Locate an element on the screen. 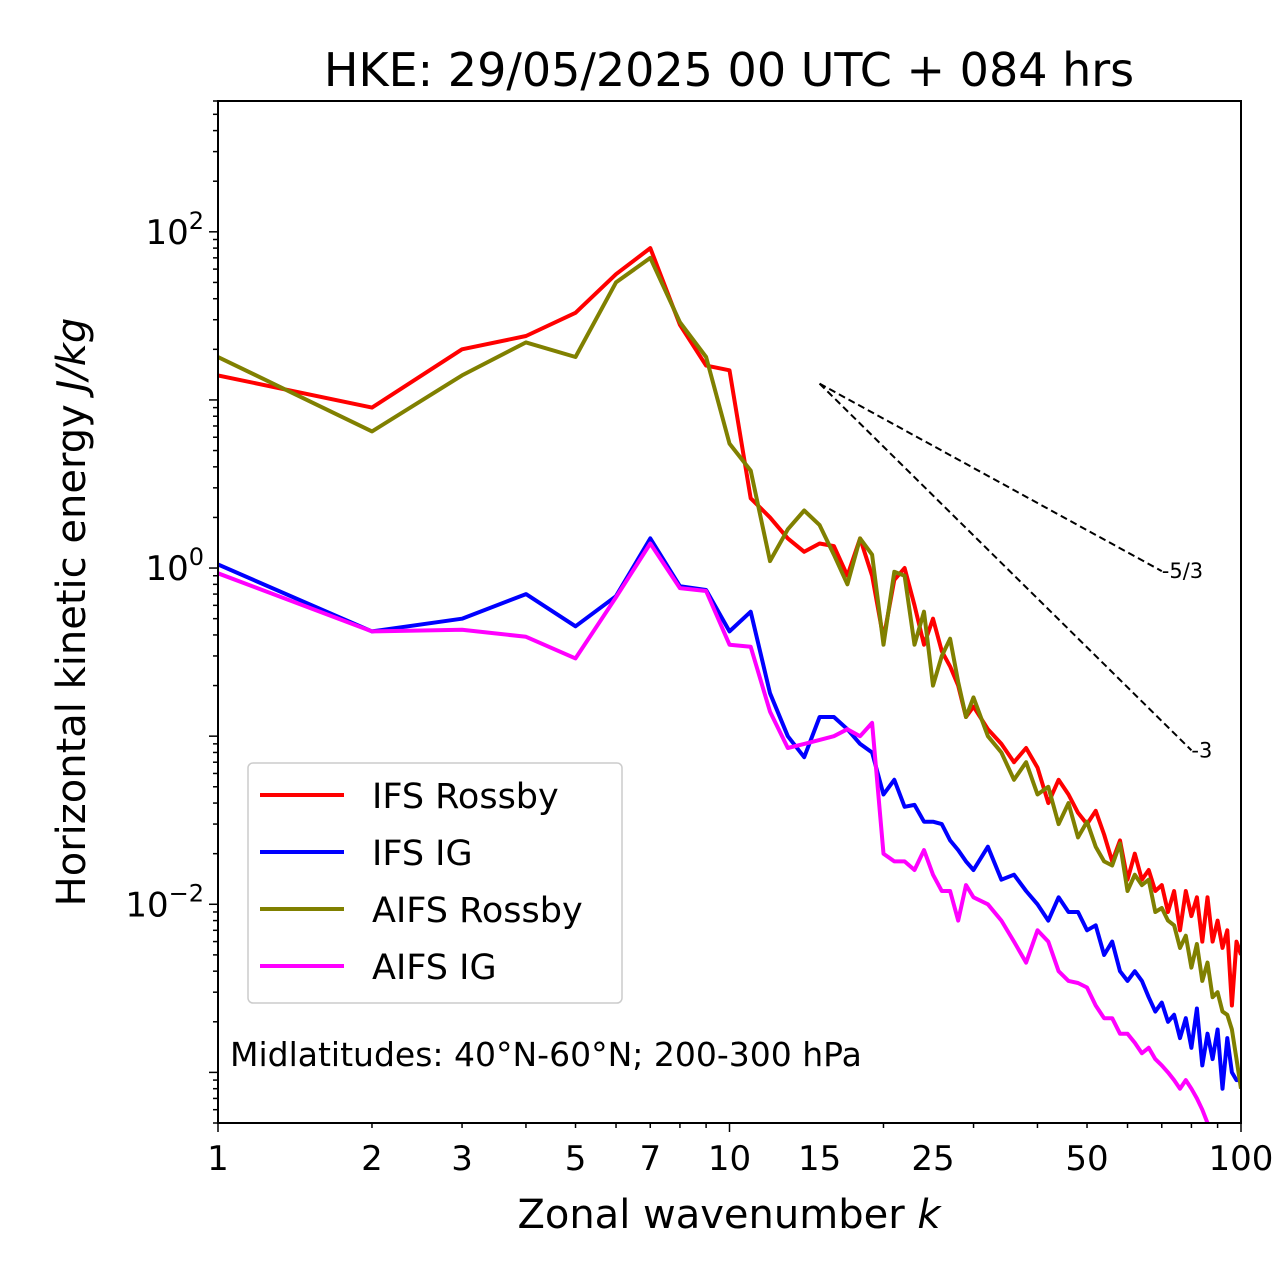 Image resolution: width=1280 pixels, height=1288 pixels. y-tick-label: 10⁻² is located at coordinates (164, 902).